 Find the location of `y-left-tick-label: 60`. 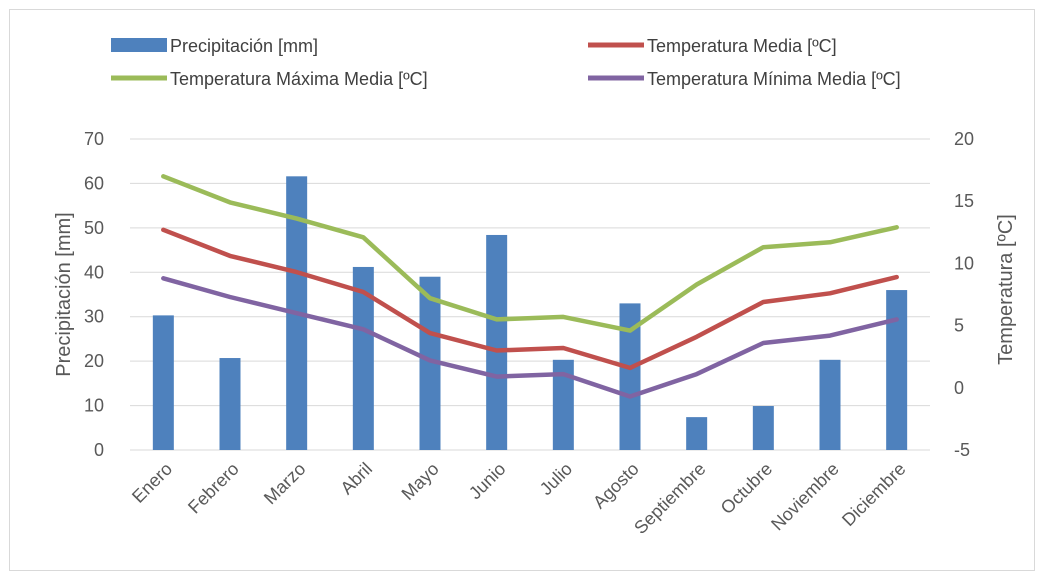

y-left-tick-label: 60 is located at coordinates (94, 183).